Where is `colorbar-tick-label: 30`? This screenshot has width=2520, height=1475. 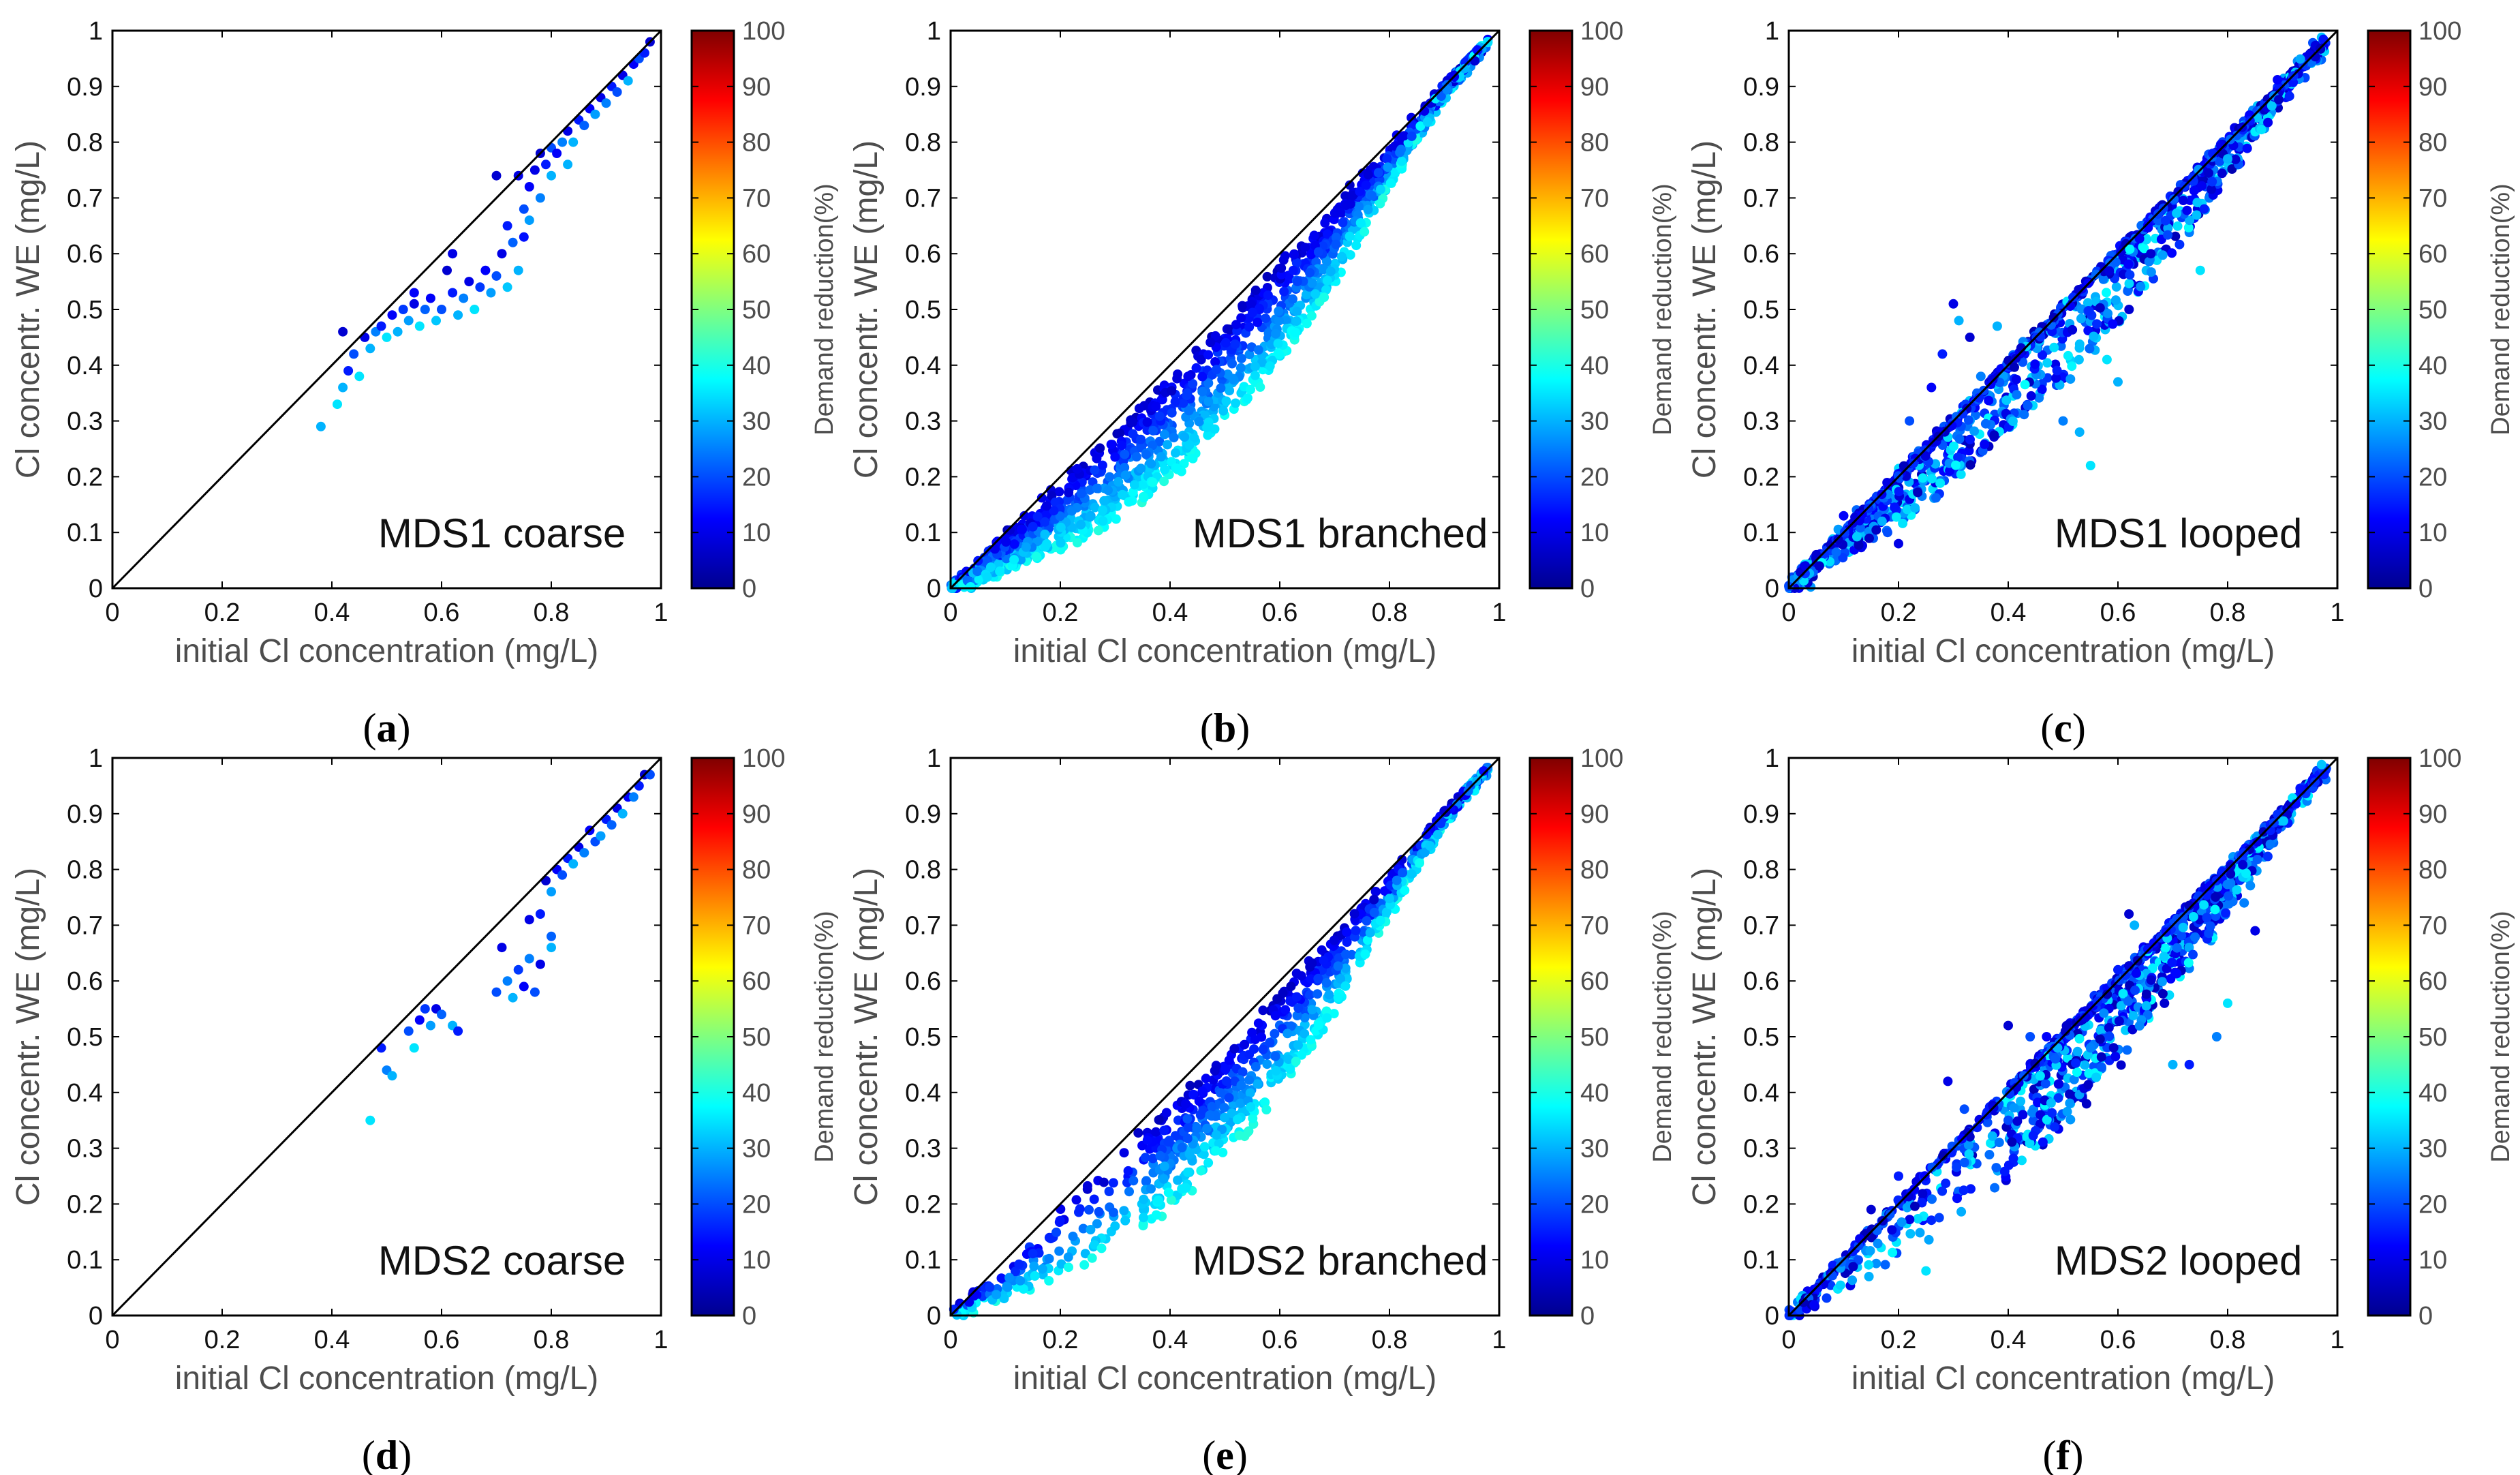
colorbar-tick-label: 30 is located at coordinates (756, 1149).